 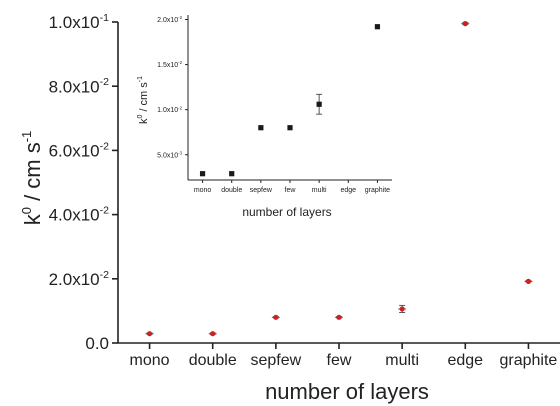 I want to click on inset-axes, so click(x=289, y=98).